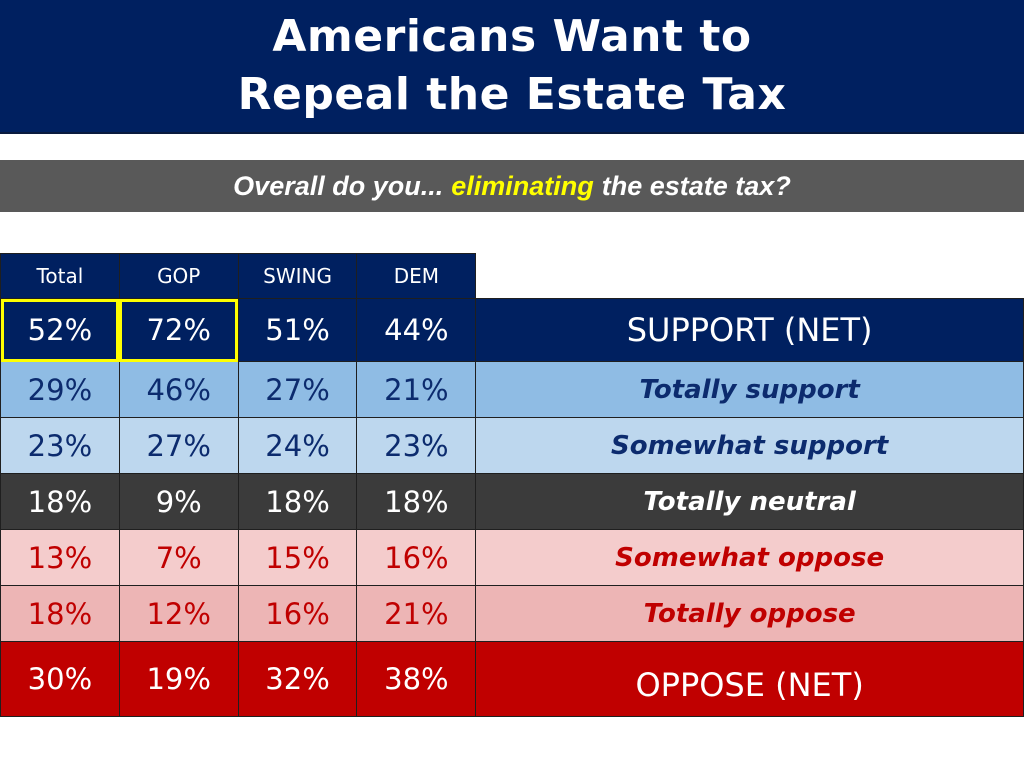 Image resolution: width=1024 pixels, height=768 pixels. What do you see at coordinates (749, 613) in the screenshot?
I see `row-label-totally-oppose: Totally oppose` at bounding box center [749, 613].